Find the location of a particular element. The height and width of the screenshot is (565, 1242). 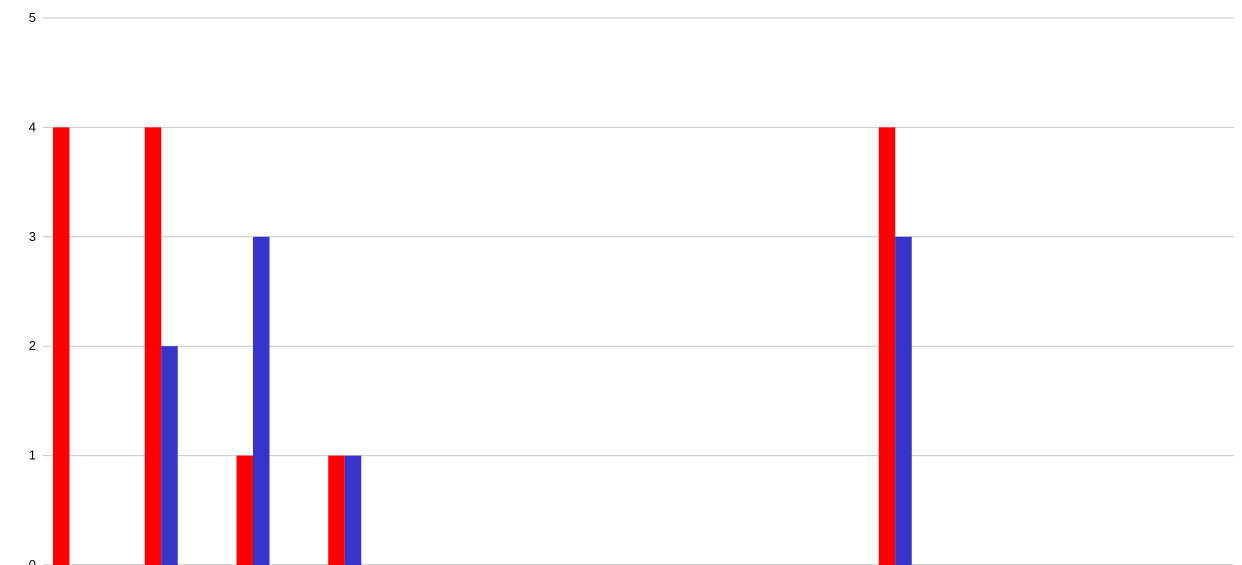

y-axis-tick-labels: 0 1 2 3 4 5 is located at coordinates (32, 287).